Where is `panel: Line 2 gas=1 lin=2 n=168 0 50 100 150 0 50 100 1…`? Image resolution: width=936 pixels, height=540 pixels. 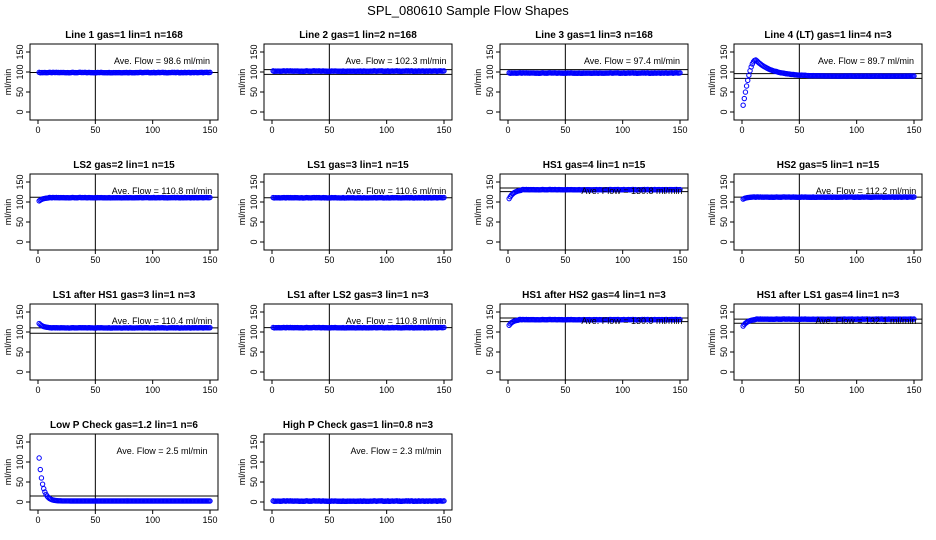
panel: Line 2 gas=1 lin=2 n=168 0 50 100 150 0 50 100 1… is located at coordinates (345, 82).